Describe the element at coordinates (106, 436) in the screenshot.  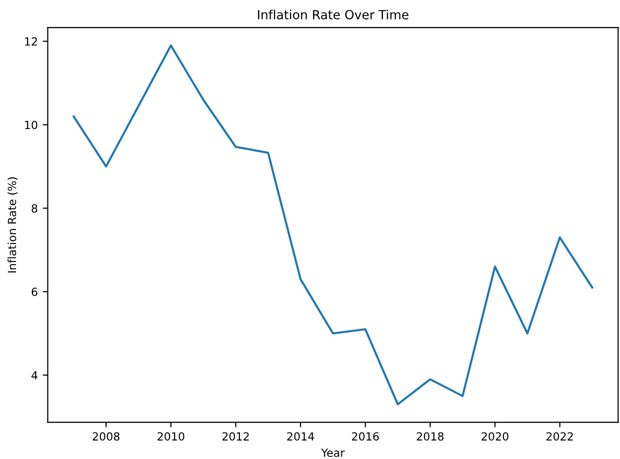
I see `x-tick-label: 2008` at that location.